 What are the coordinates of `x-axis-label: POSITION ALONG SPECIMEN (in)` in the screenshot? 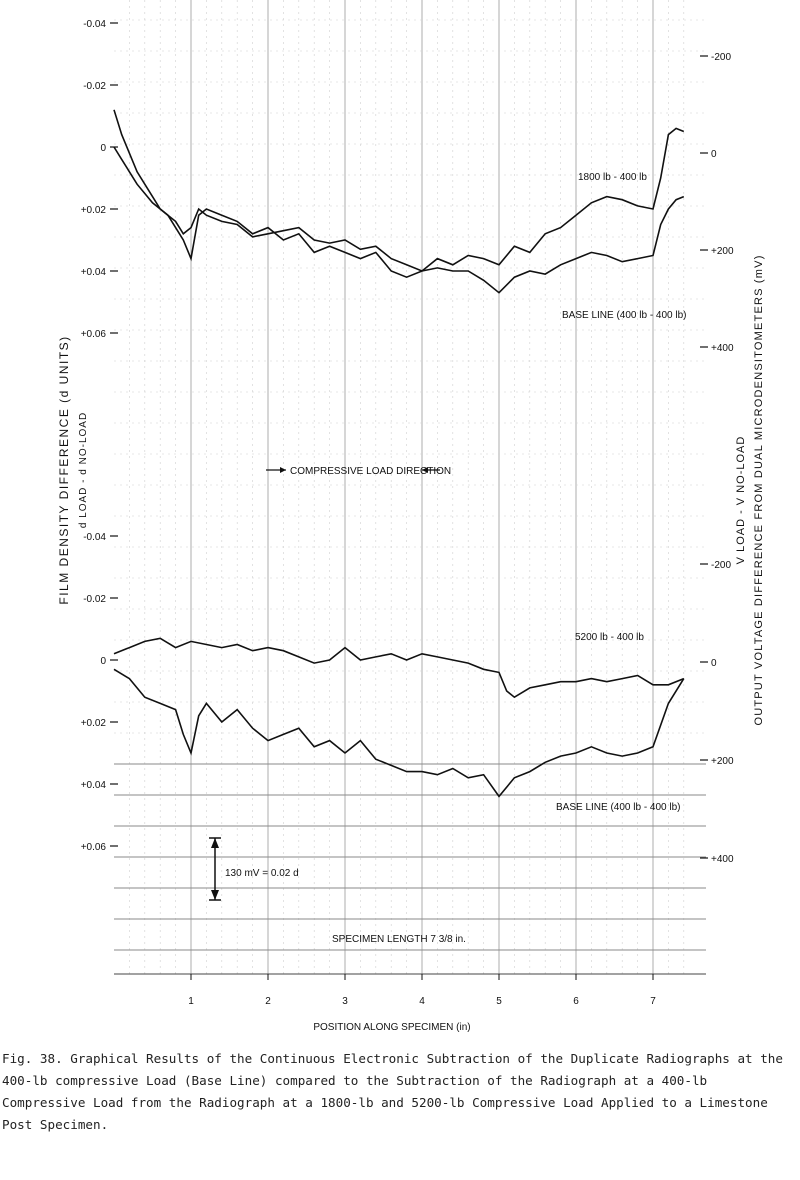 It's located at (391, 1027).